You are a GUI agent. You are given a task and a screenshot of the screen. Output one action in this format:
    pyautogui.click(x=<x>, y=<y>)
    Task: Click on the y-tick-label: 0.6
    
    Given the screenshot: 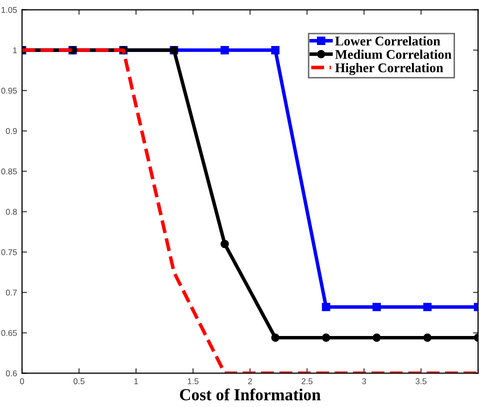 What is the action you would take?
    pyautogui.click(x=11, y=373)
    